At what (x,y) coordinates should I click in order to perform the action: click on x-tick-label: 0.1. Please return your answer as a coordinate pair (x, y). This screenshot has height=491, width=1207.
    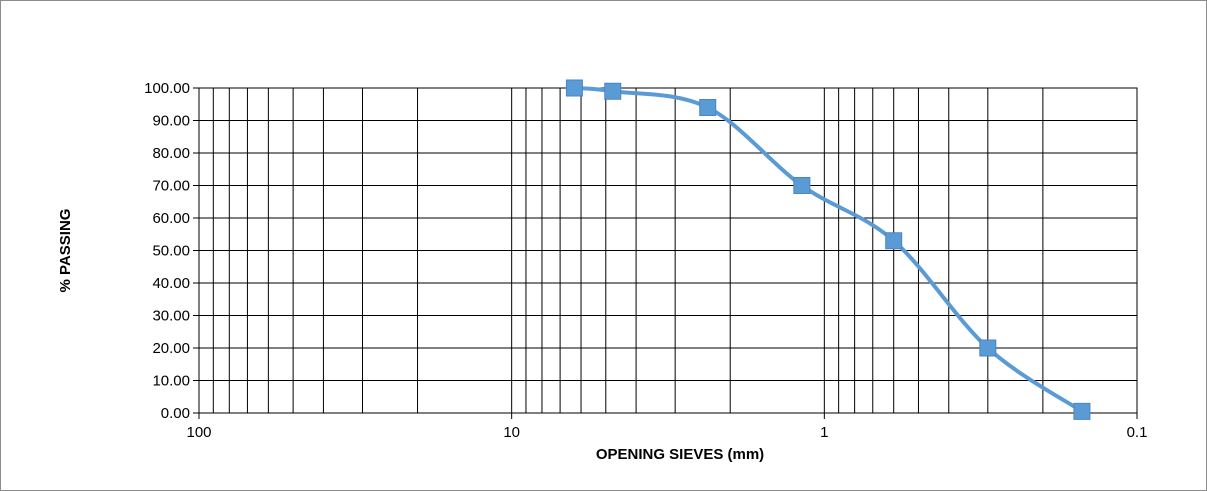
    Looking at the image, I should click on (1137, 432).